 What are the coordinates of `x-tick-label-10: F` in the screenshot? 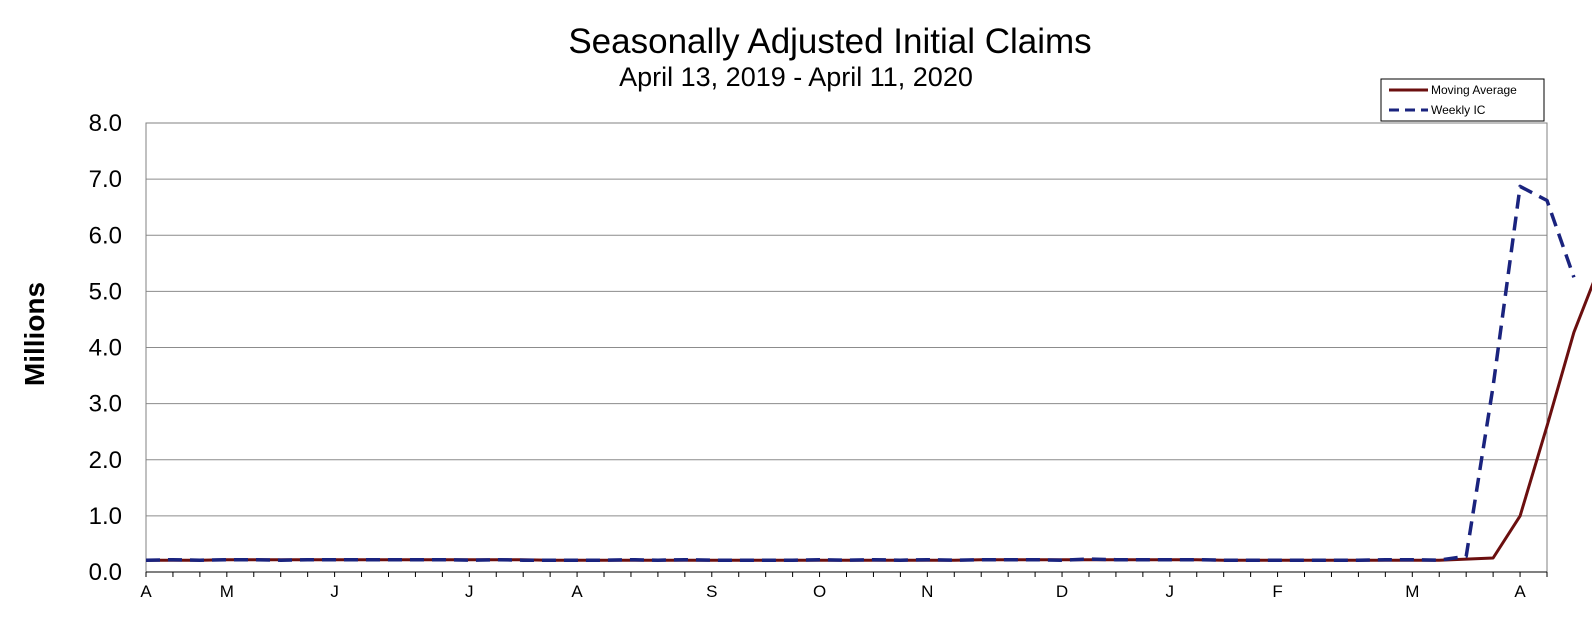 It's located at (1277, 591).